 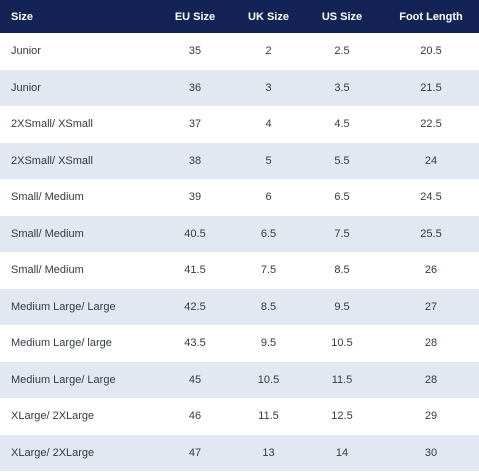 I want to click on table-row: Medium Large/ Large 45 10.5 11.5 28, so click(x=239, y=379).